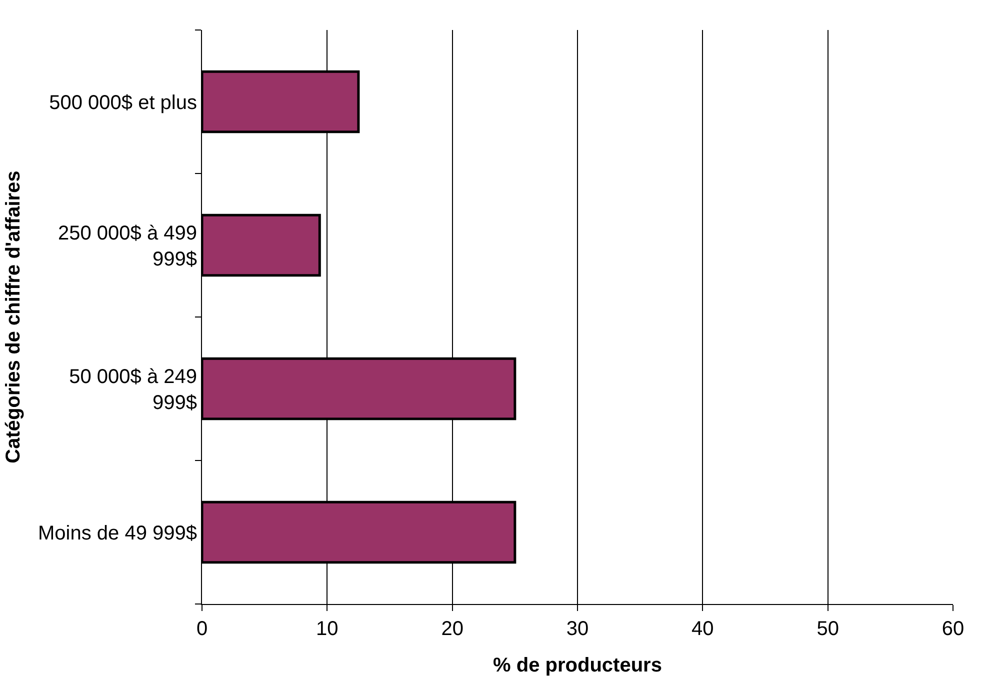 The width and height of the screenshot is (983, 684). Describe the element at coordinates (577, 665) in the screenshot. I see `x-axis-title: % de producteurs` at that location.